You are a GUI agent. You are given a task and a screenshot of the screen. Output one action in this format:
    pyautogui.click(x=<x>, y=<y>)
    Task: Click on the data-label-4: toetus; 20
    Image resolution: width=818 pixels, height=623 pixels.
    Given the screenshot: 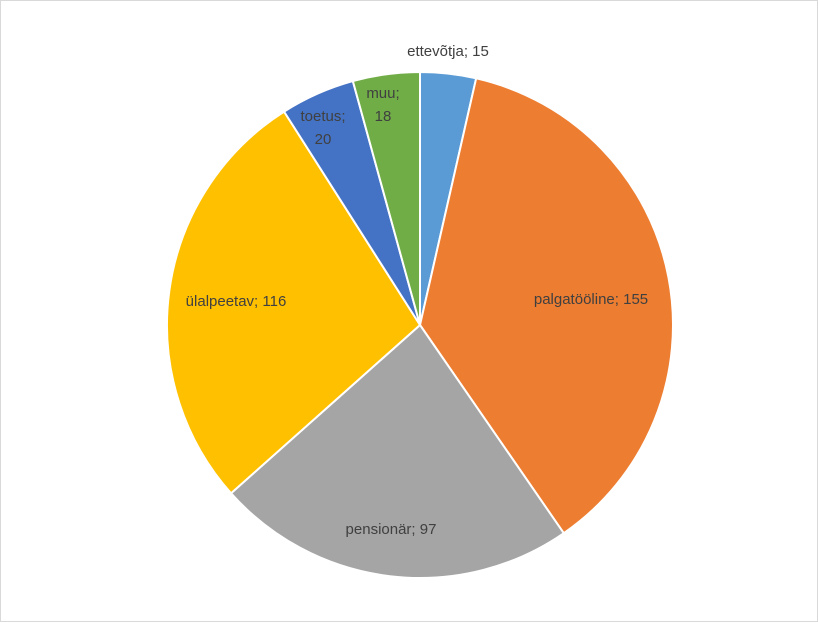 What is the action you would take?
    pyautogui.click(x=322, y=128)
    